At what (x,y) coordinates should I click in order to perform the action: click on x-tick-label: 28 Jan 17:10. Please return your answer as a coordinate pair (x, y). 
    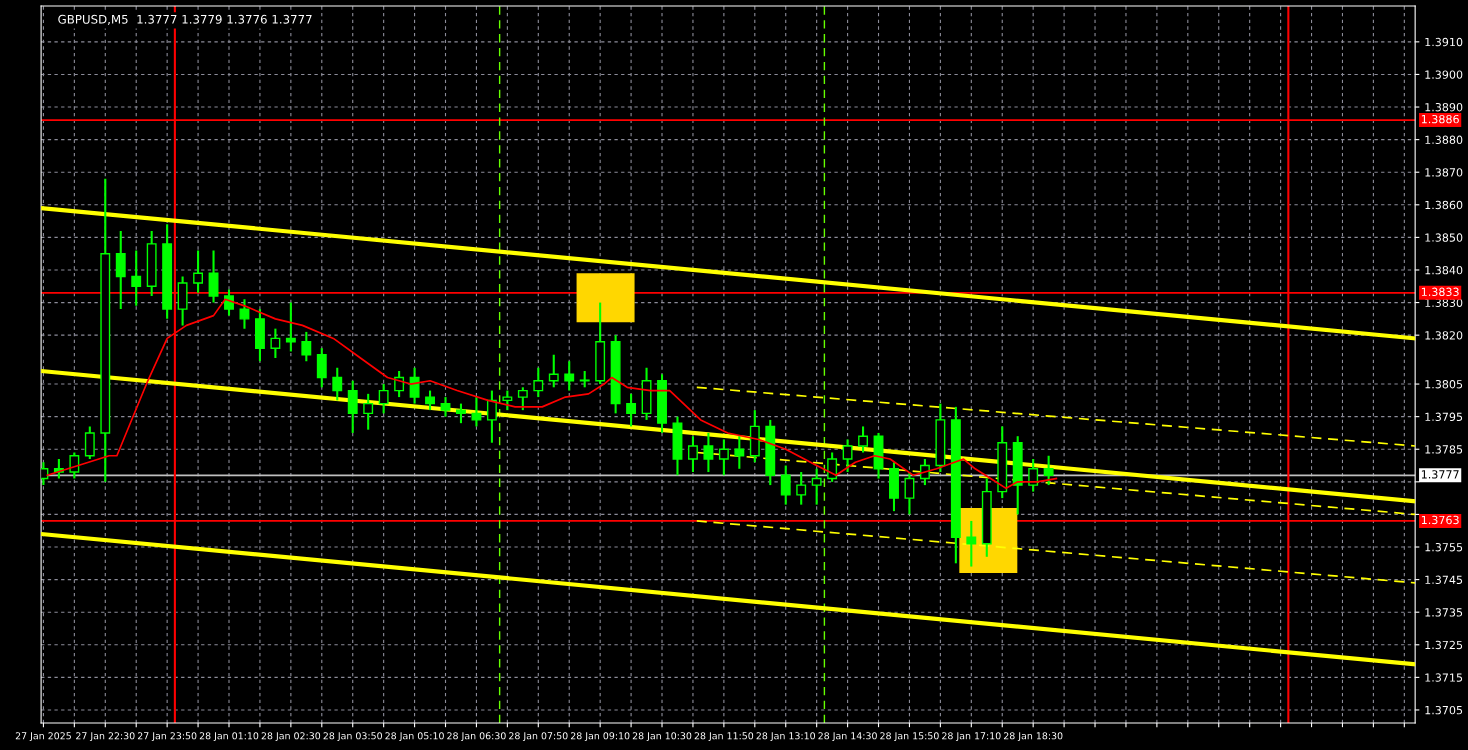
    Looking at the image, I should click on (971, 737).